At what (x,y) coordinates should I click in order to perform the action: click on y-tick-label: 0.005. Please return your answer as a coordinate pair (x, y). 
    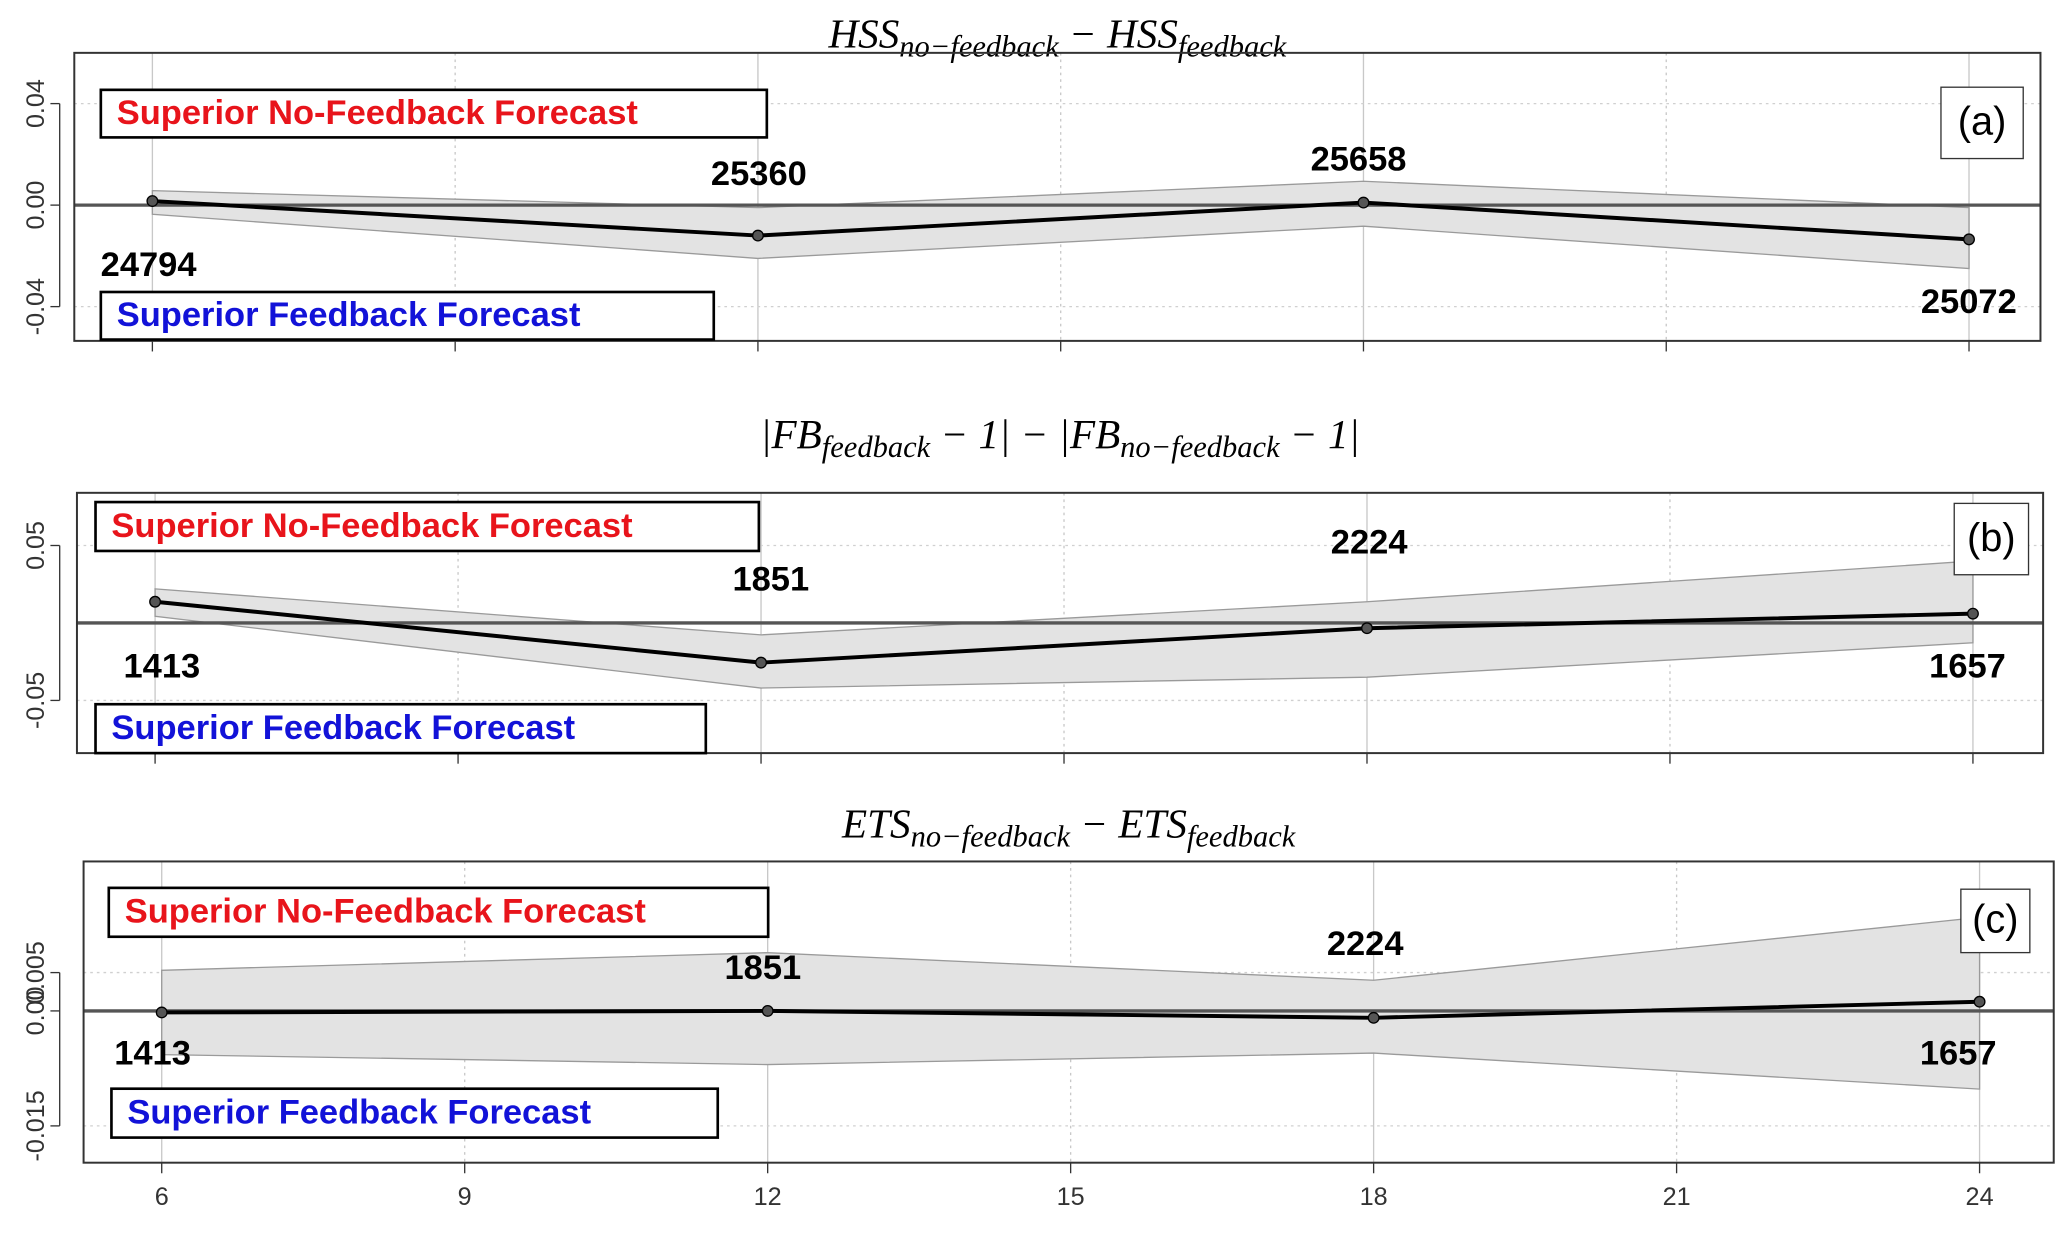
    Looking at the image, I should click on (36, 972).